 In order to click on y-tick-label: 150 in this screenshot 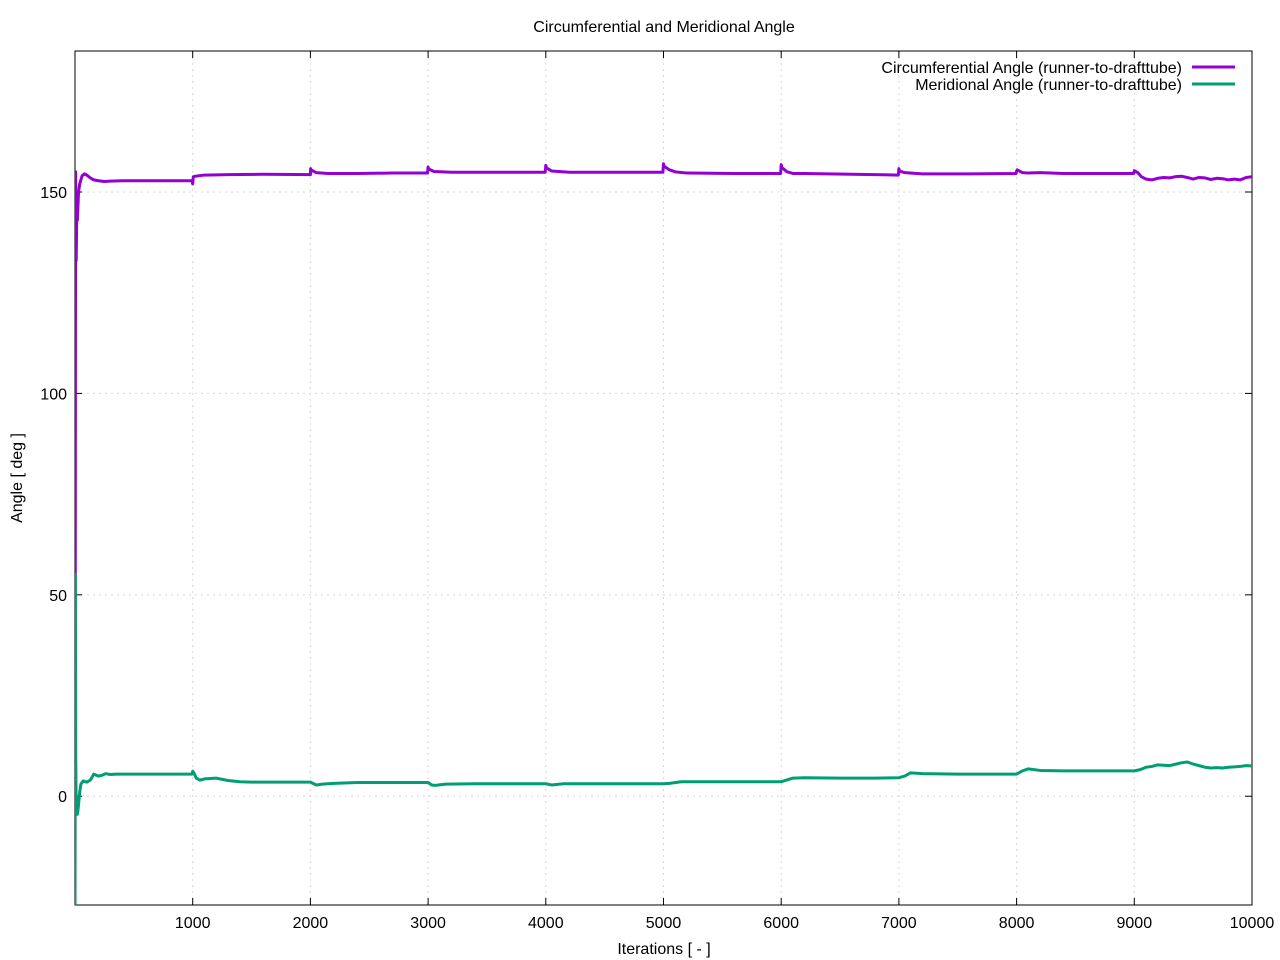, I will do `click(53, 193)`.